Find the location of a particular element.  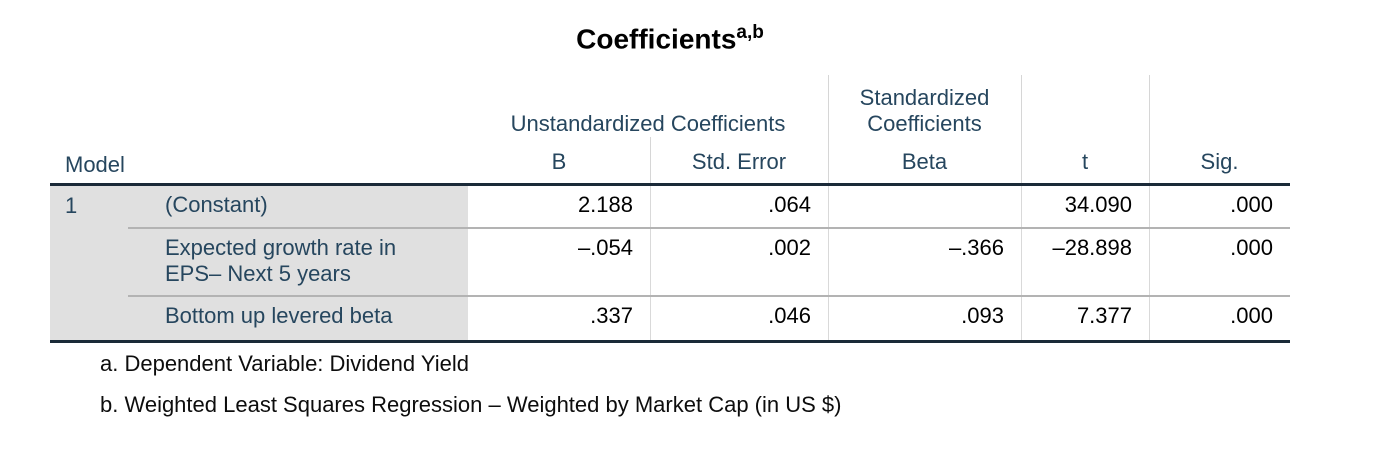

cell-std-error: .064 is located at coordinates (739, 206).